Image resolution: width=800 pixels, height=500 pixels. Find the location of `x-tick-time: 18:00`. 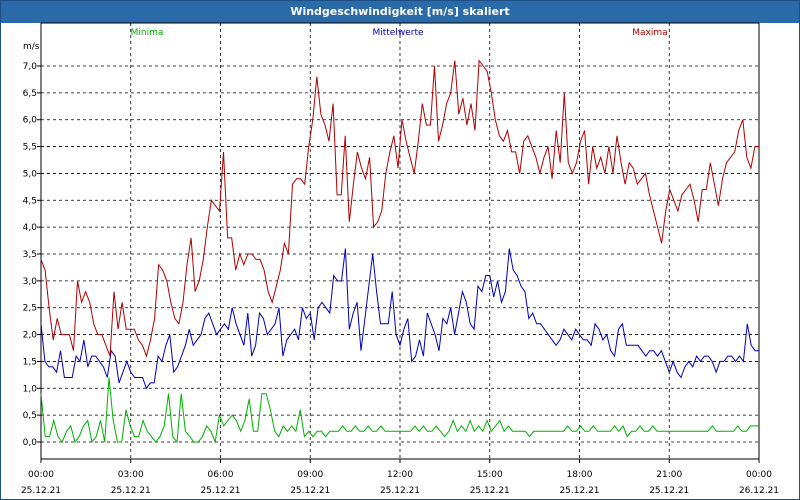

x-tick-time: 18:00 is located at coordinates (580, 475).